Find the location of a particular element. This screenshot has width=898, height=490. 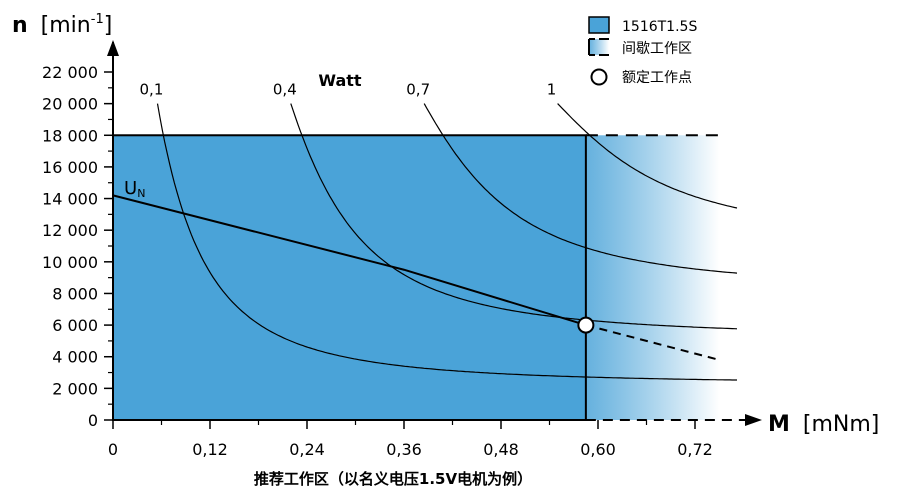

x-tick-label: 0,60 is located at coordinates (598, 449).